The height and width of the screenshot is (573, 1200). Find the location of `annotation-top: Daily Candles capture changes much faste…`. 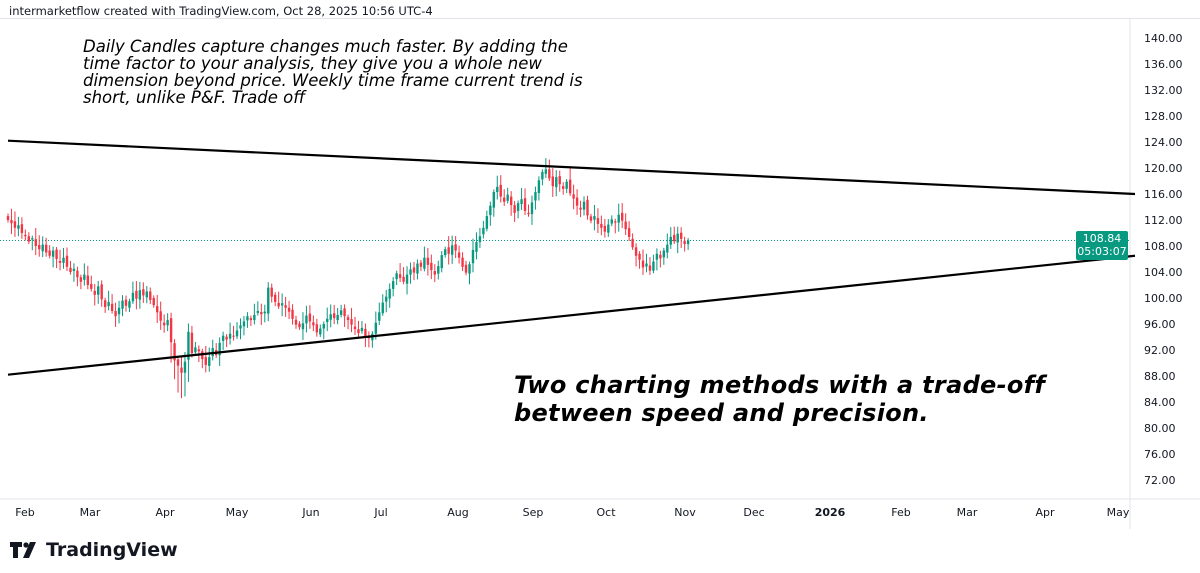

annotation-top: Daily Candles capture changes much faste… is located at coordinates (333, 72).